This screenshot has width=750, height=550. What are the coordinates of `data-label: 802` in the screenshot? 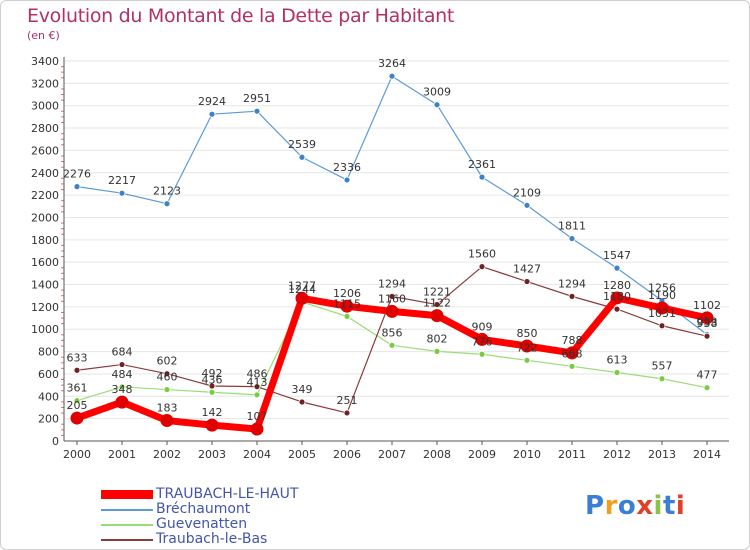 It's located at (437, 338).